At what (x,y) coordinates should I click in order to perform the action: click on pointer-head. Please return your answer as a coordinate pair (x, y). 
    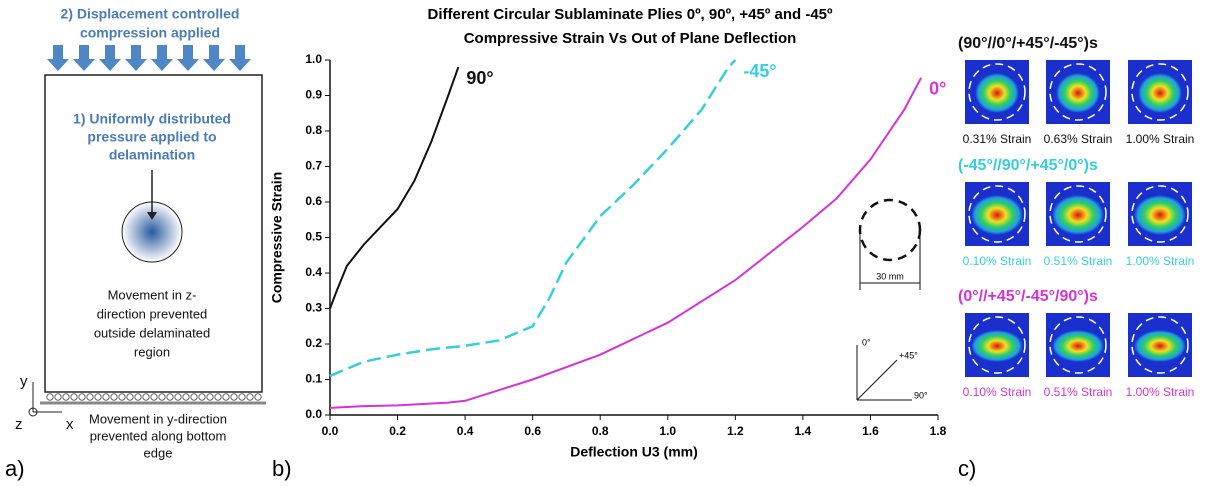
    Looking at the image, I should click on (152, 216).